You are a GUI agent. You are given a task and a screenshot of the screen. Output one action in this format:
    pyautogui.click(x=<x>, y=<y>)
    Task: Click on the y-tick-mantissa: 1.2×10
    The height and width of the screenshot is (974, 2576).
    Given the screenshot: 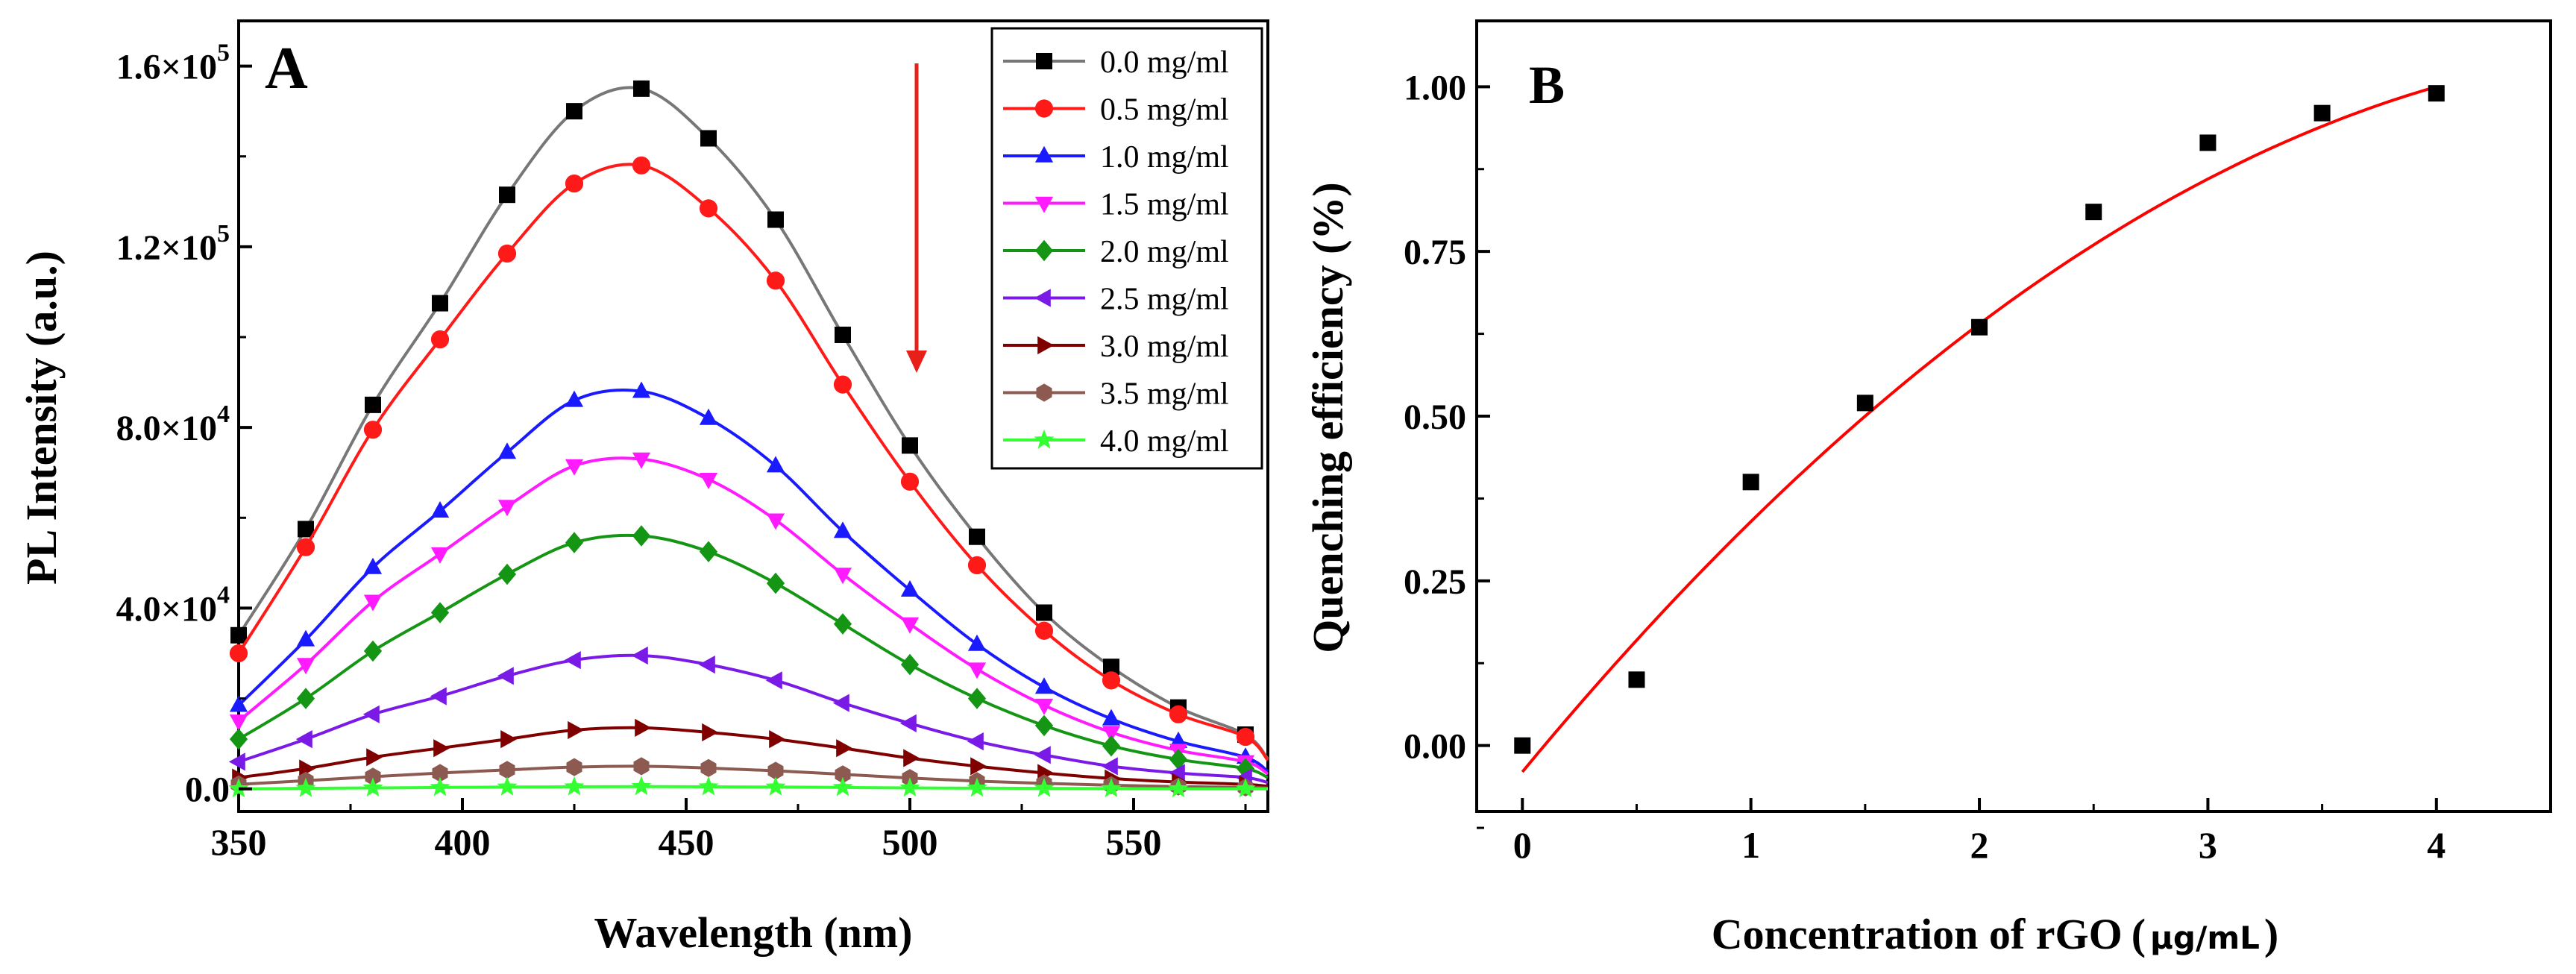 What is the action you would take?
    pyautogui.click(x=167, y=248)
    